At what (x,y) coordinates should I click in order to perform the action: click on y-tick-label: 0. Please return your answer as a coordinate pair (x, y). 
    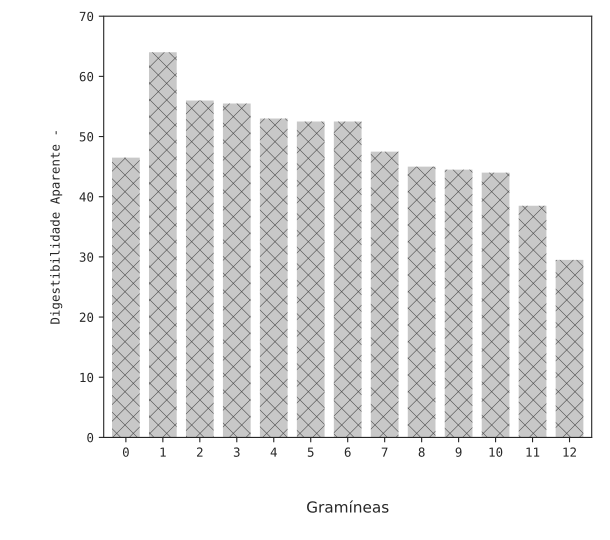
    Looking at the image, I should click on (90, 437).